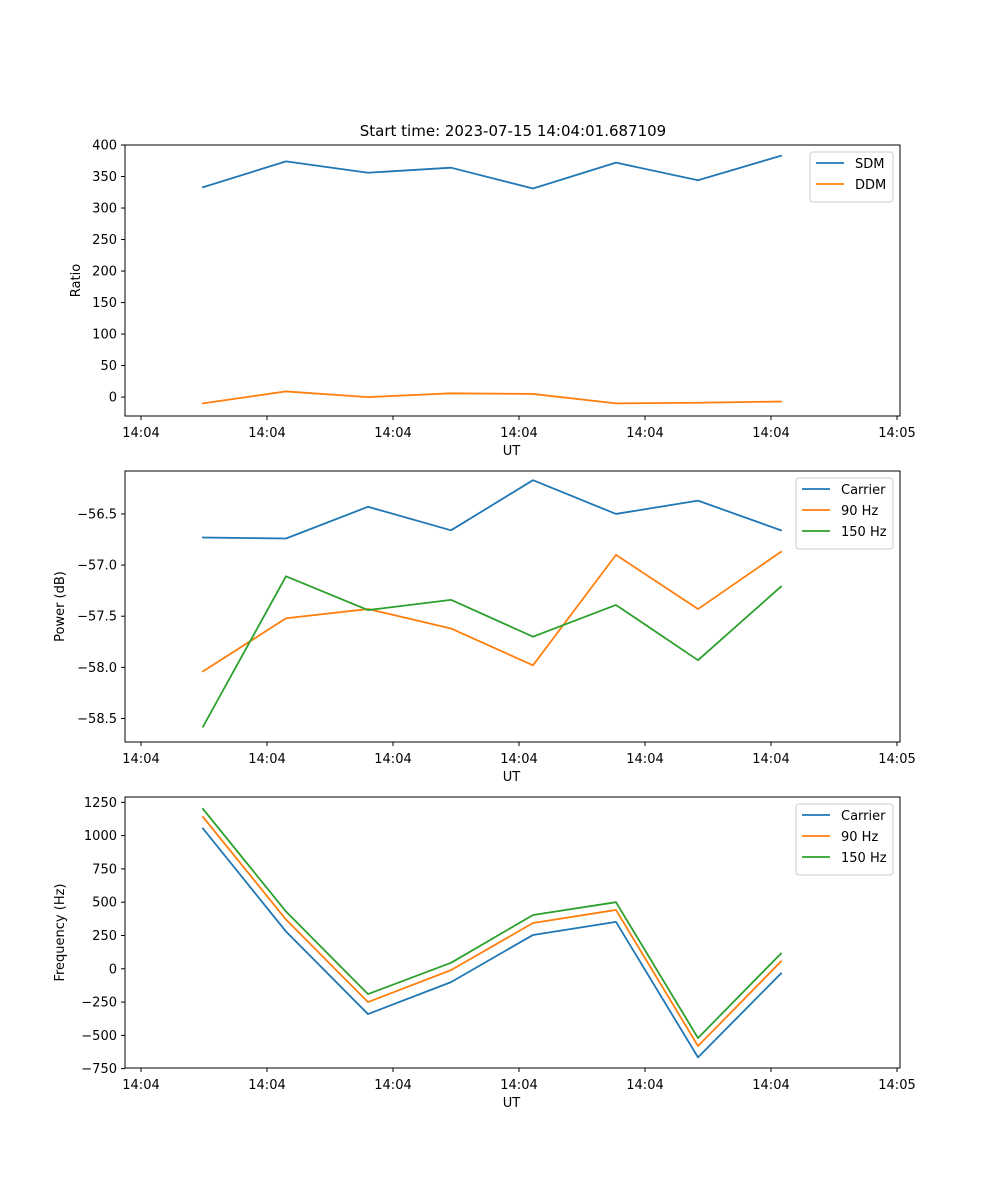 The width and height of the screenshot is (1000, 1200). Describe the element at coordinates (97, 719) in the screenshot. I see `power-ytick-label: −58.5` at that location.